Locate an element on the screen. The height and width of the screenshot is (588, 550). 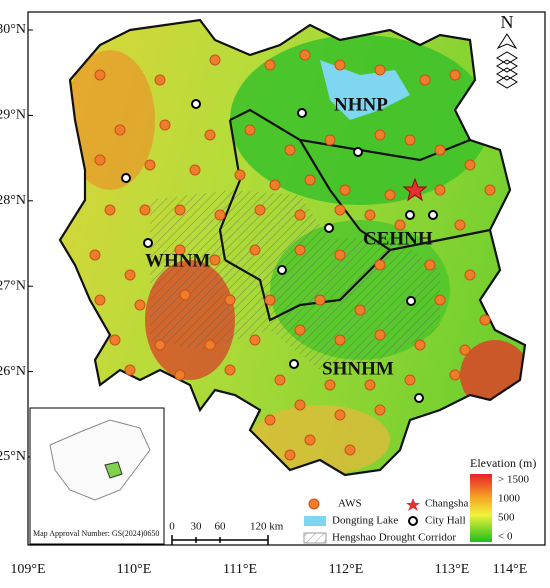
lon-labels: 109°E 110°E 111°E 112°E 113°E 114°E is located at coordinates (268, 569).